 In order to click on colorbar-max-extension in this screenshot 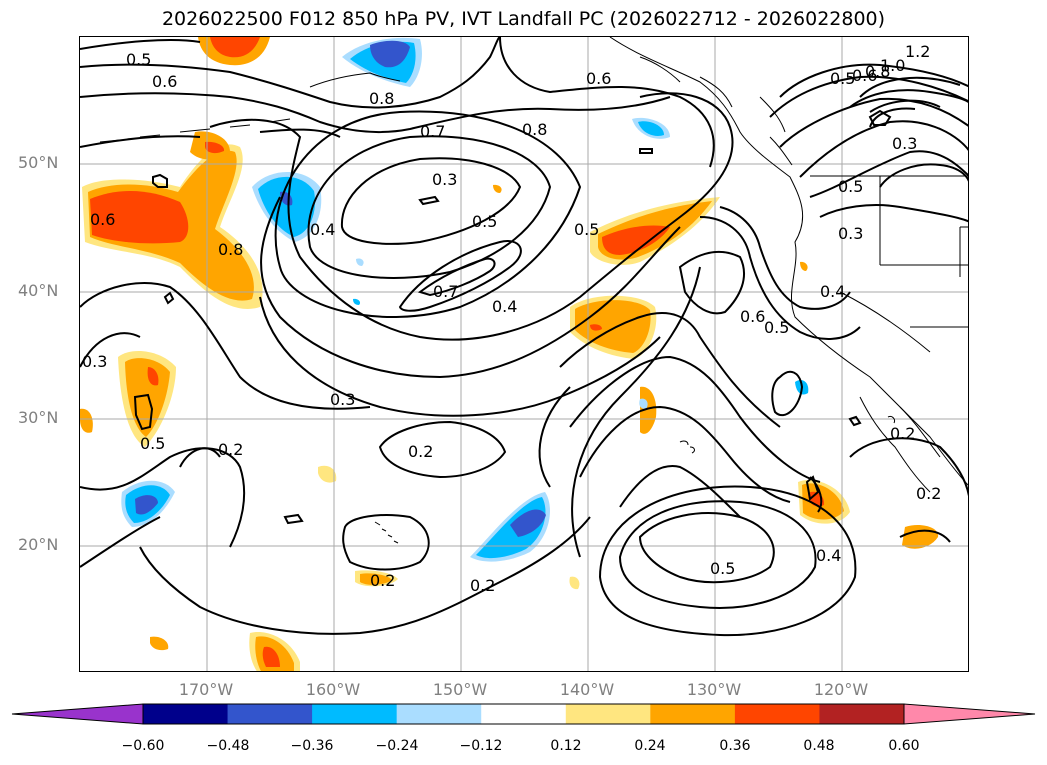, I will do `click(969, 714)`.